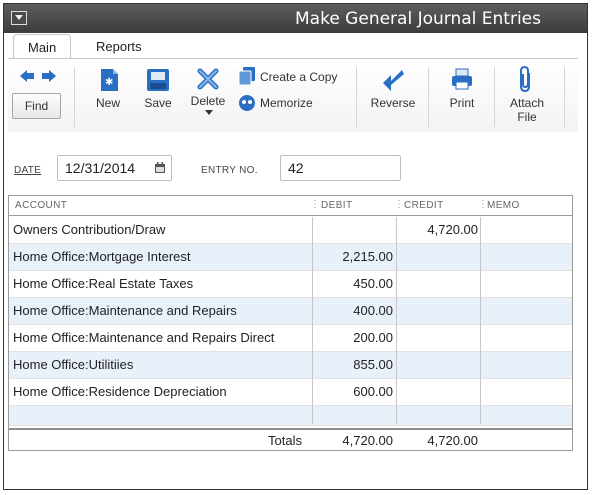 The width and height of the screenshot is (595, 495). Describe the element at coordinates (19, 18) in the screenshot. I see `system-menu-icon` at that location.